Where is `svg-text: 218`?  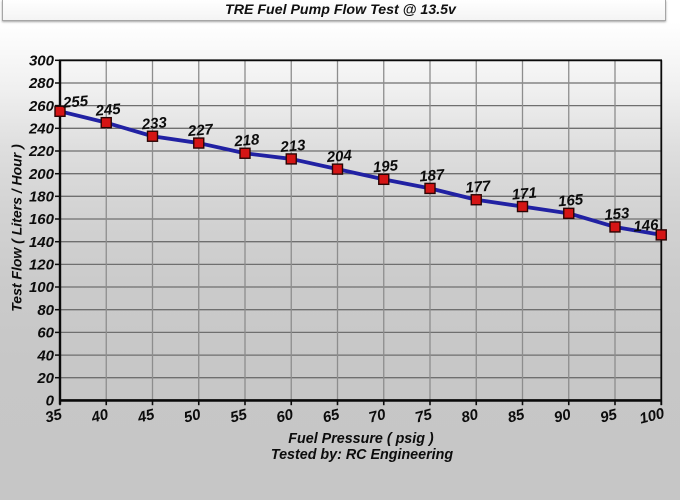 svg-text: 218 is located at coordinates (247, 140).